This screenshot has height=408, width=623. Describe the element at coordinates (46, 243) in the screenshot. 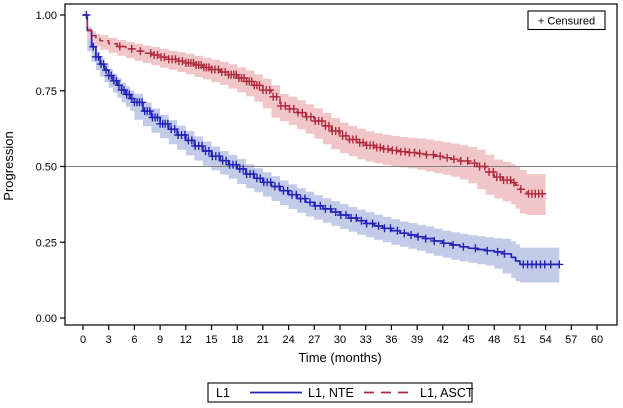

I see `y-tick-label: 0.25` at that location.